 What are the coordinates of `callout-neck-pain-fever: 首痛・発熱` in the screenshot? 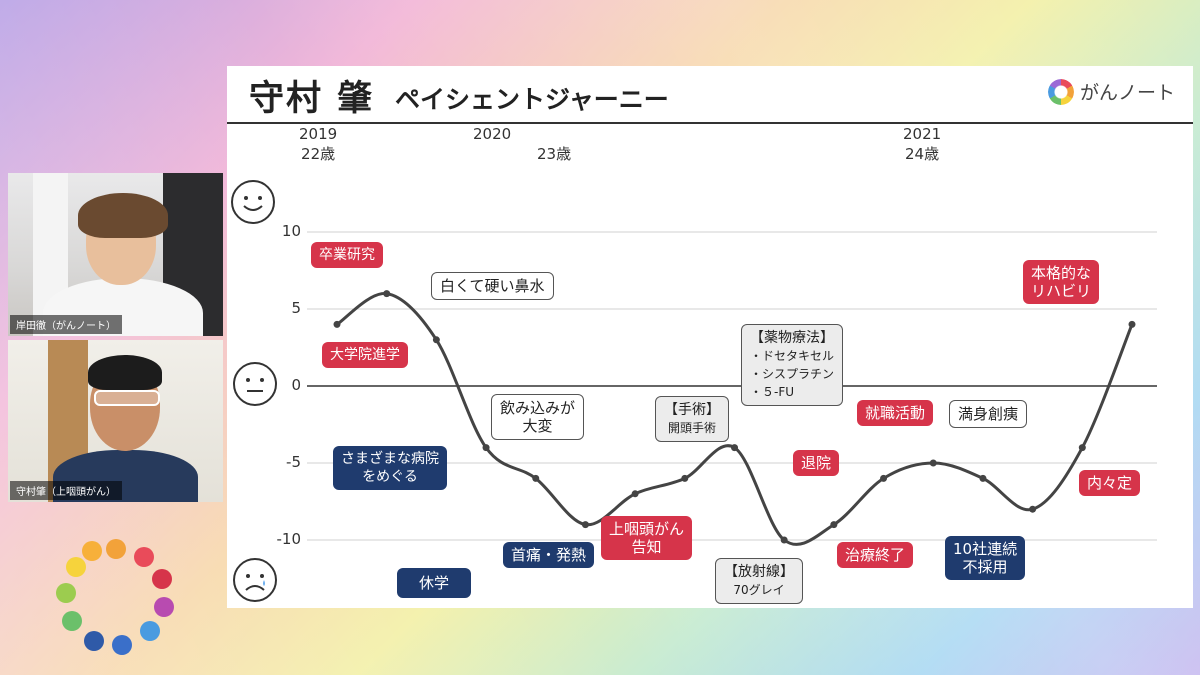 It's located at (549, 555).